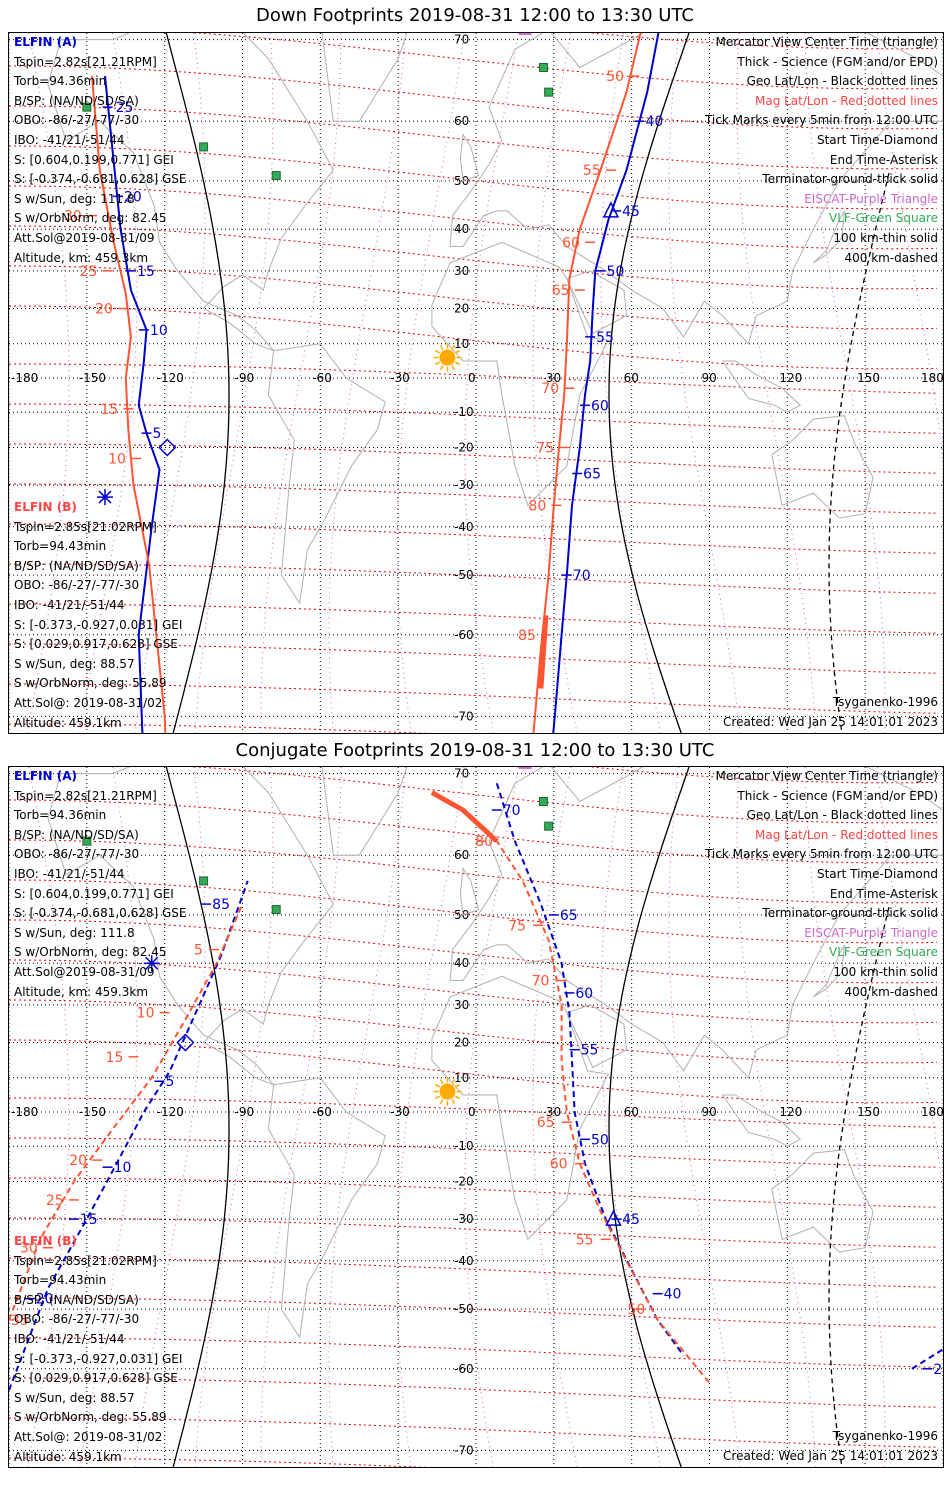 This screenshot has width=950, height=1500. I want to click on elfin-a-minute-label: 45, so click(631, 1220).